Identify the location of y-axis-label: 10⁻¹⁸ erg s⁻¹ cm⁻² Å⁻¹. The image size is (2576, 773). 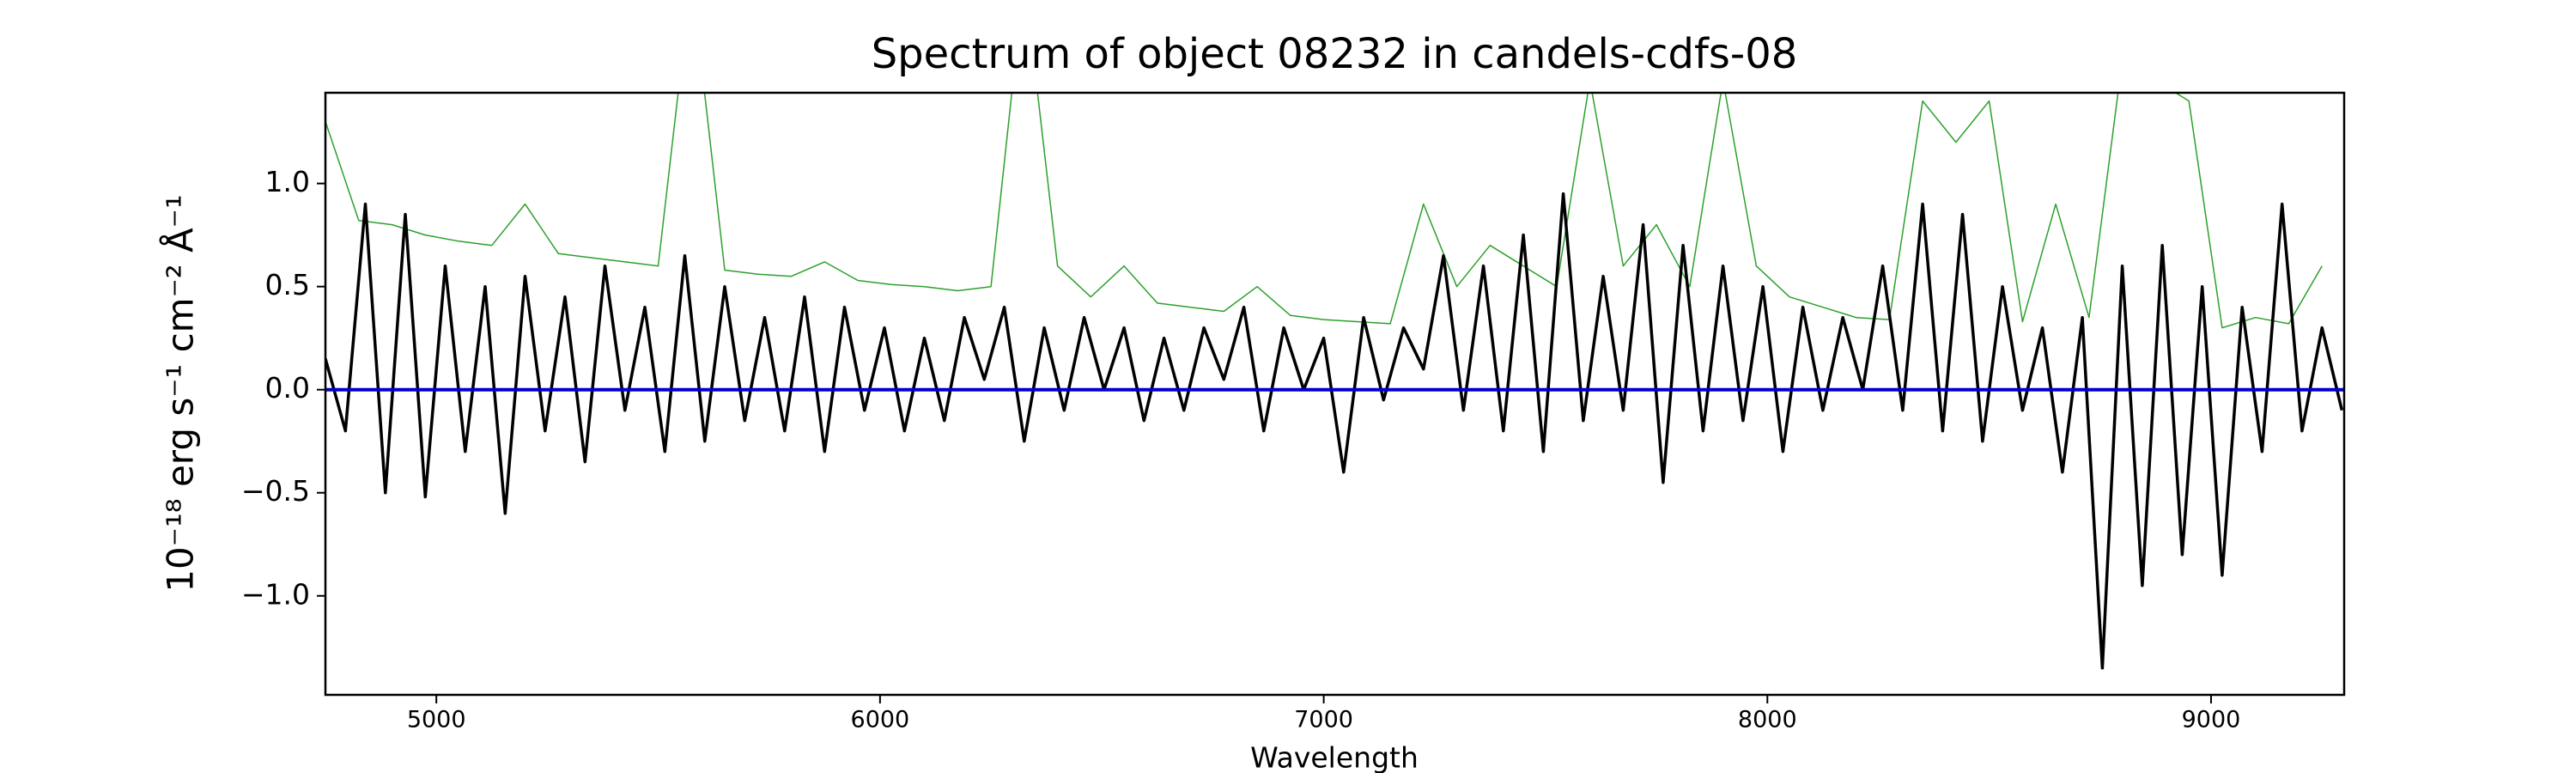
(180, 393).